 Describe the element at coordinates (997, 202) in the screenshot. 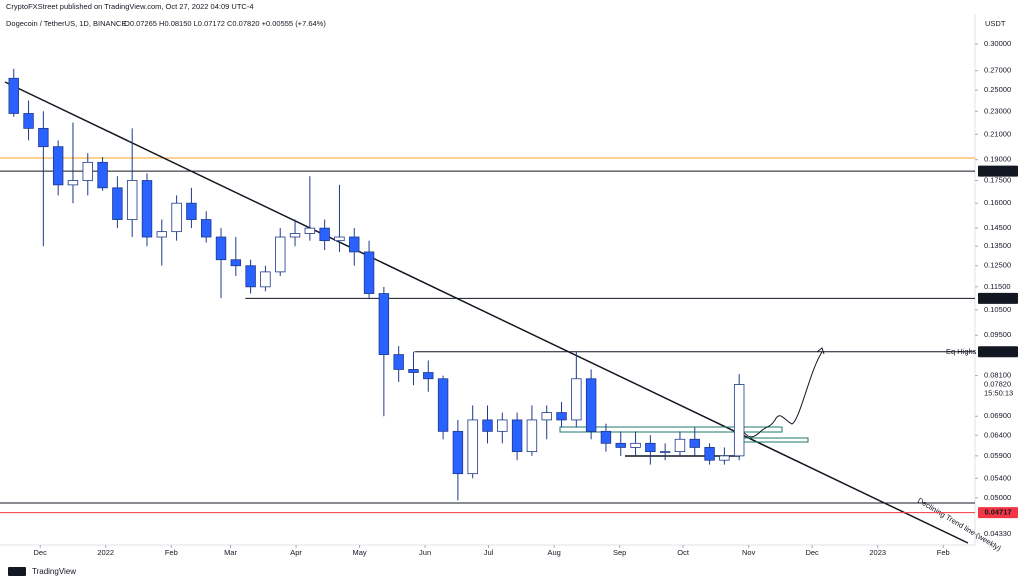

I see `y-tick-label: 0.16000` at that location.